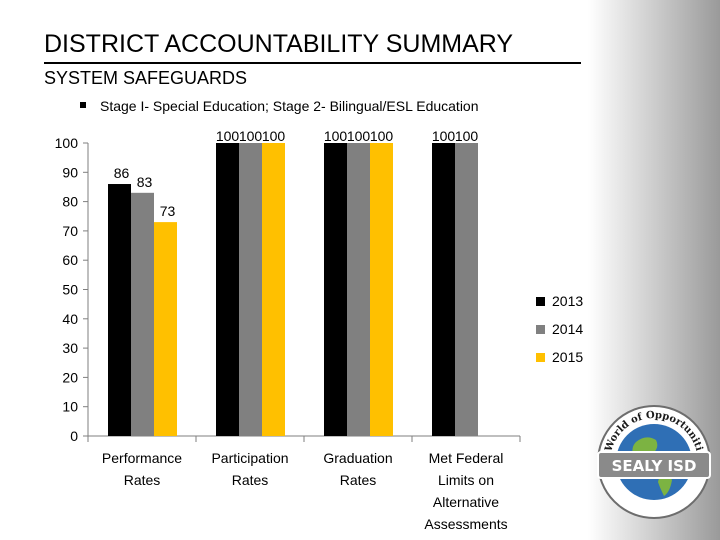 The height and width of the screenshot is (540, 720). What do you see at coordinates (249, 458) in the screenshot?
I see `x-category-label: Participation` at bounding box center [249, 458].